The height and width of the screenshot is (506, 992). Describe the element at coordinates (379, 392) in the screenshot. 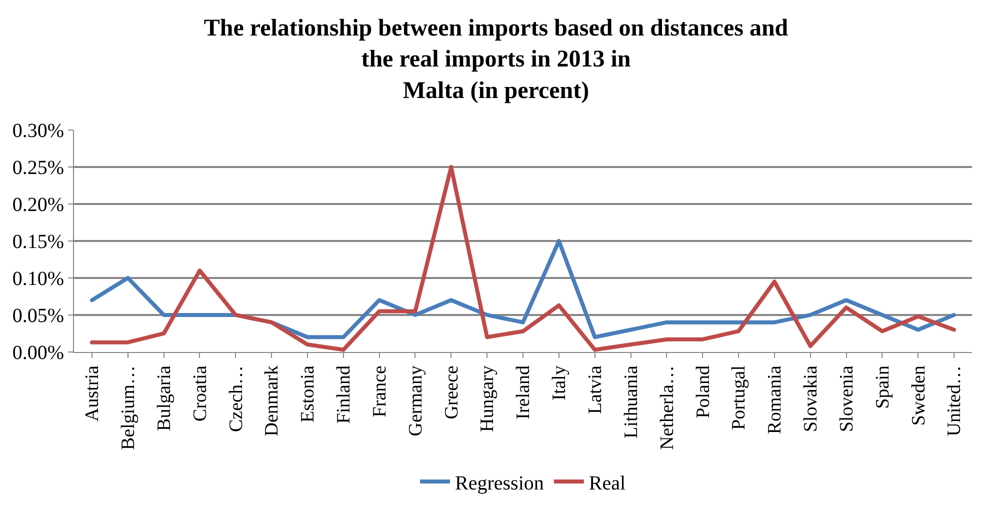

I see `x-tick-label: France` at that location.